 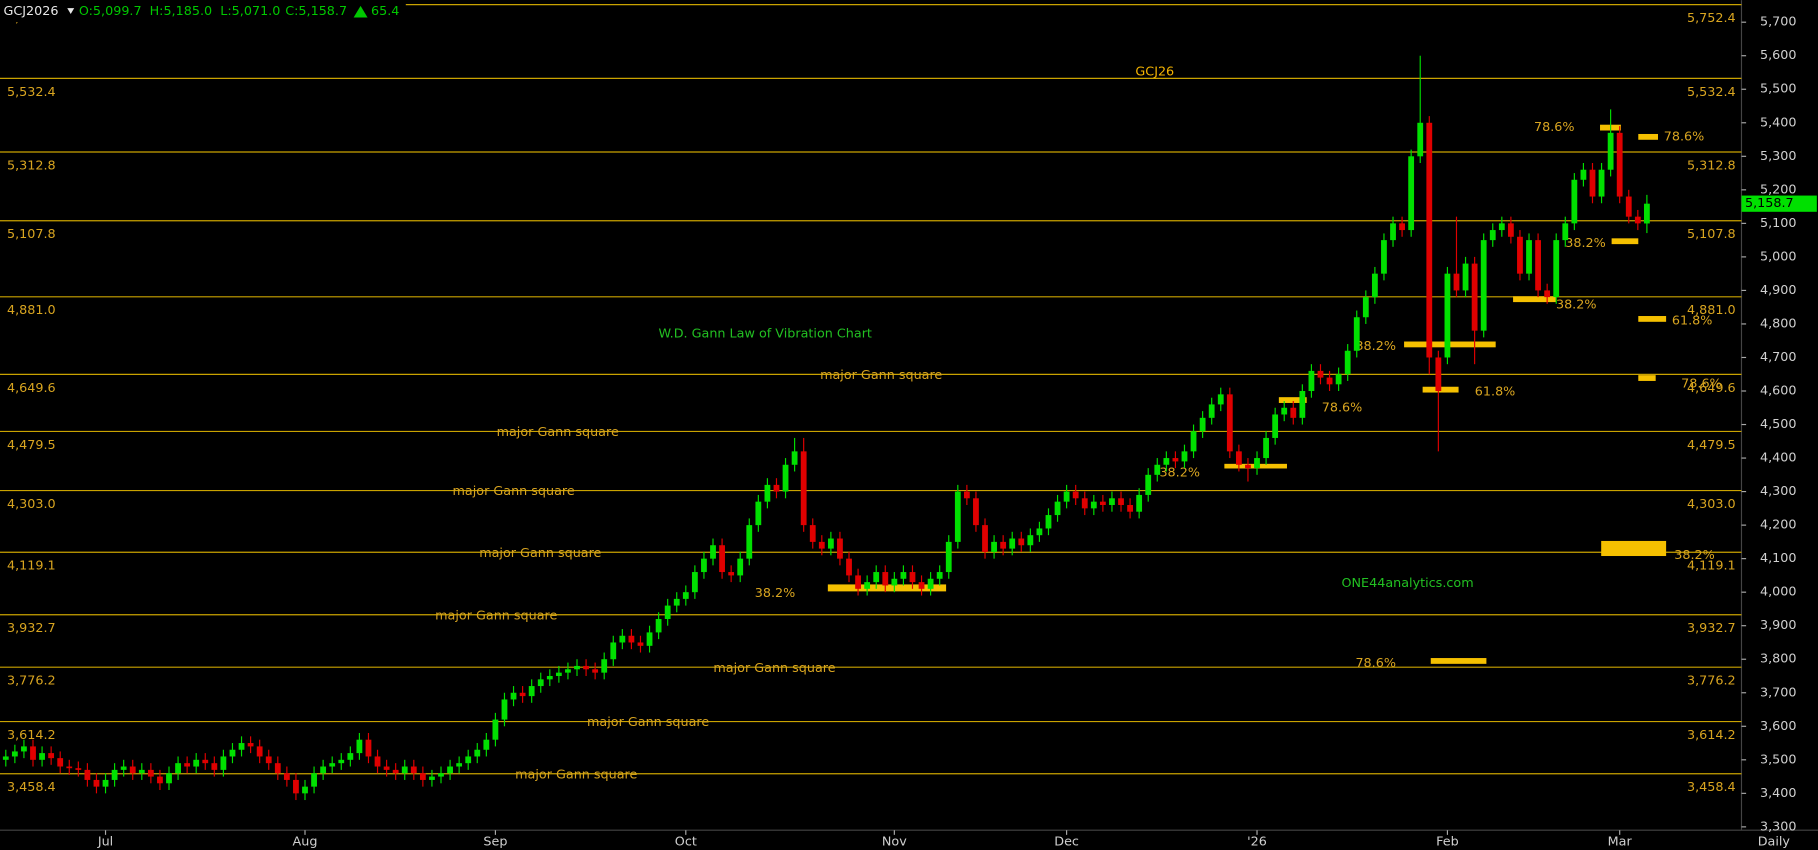 I want to click on y-tick-label: 4,000, so click(x=1778, y=592).